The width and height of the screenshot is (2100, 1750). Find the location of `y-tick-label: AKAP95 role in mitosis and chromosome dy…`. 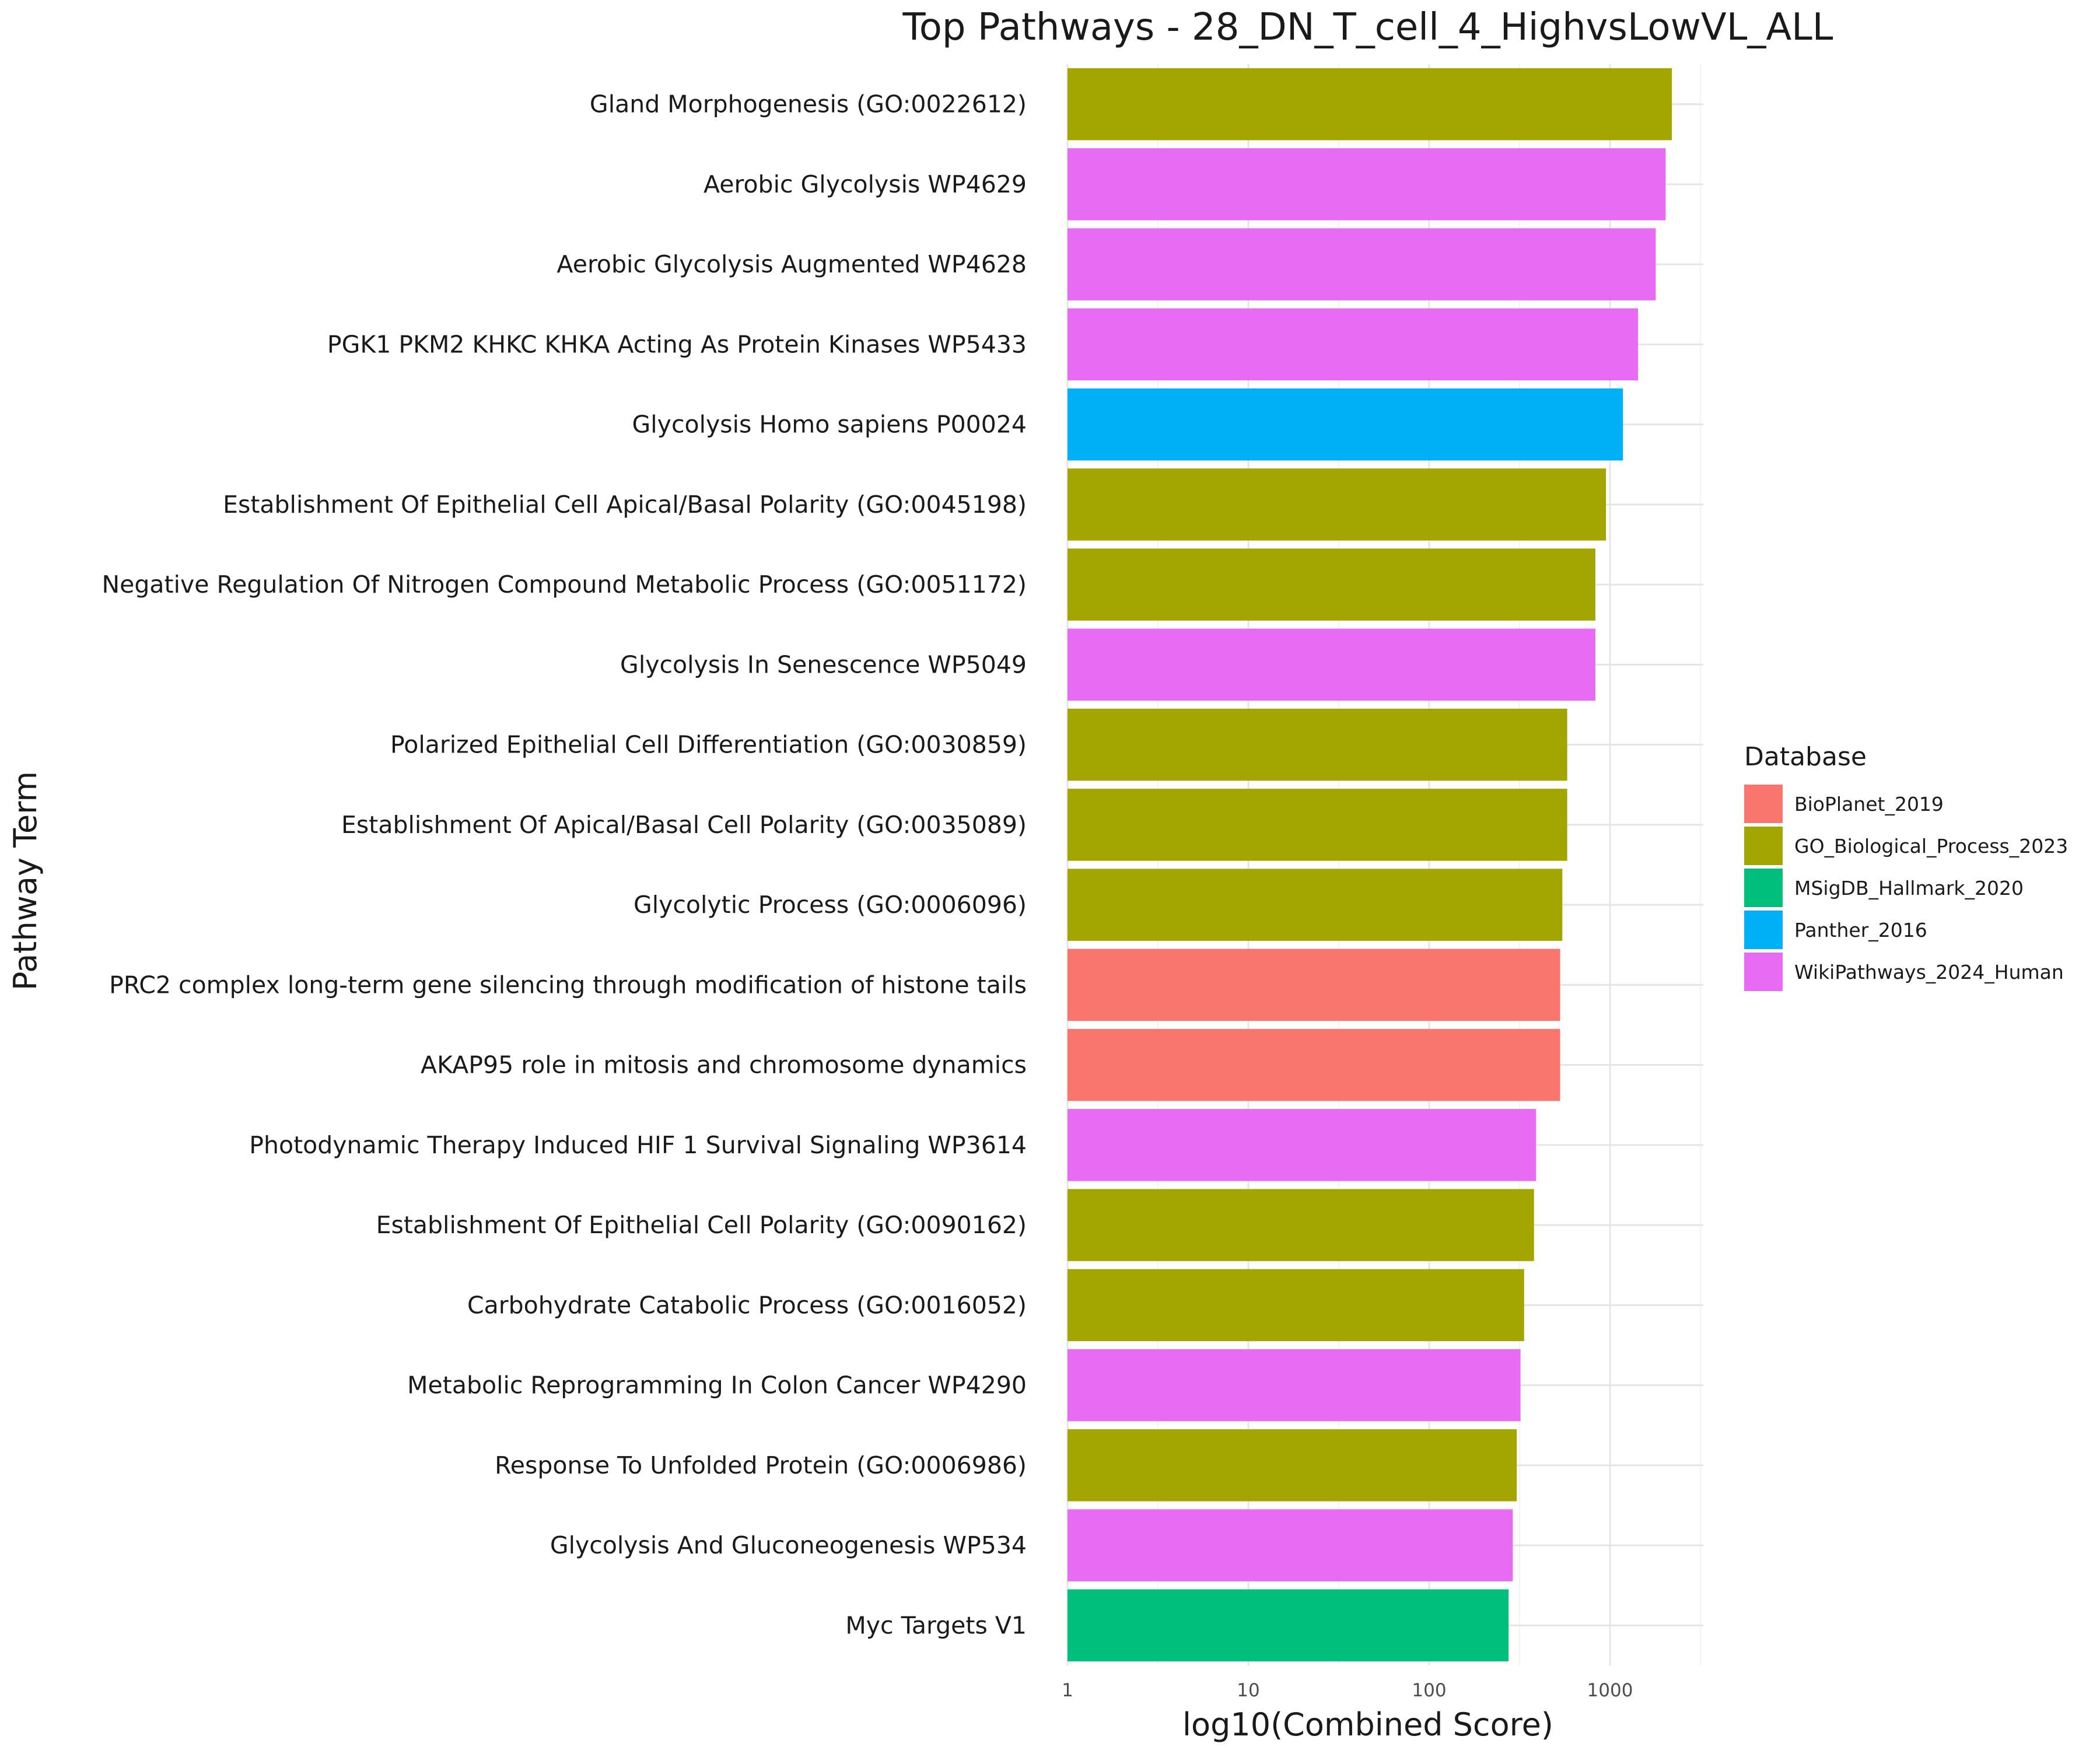

y-tick-label: AKAP95 role in mitosis and chromosome dy… is located at coordinates (724, 1065).